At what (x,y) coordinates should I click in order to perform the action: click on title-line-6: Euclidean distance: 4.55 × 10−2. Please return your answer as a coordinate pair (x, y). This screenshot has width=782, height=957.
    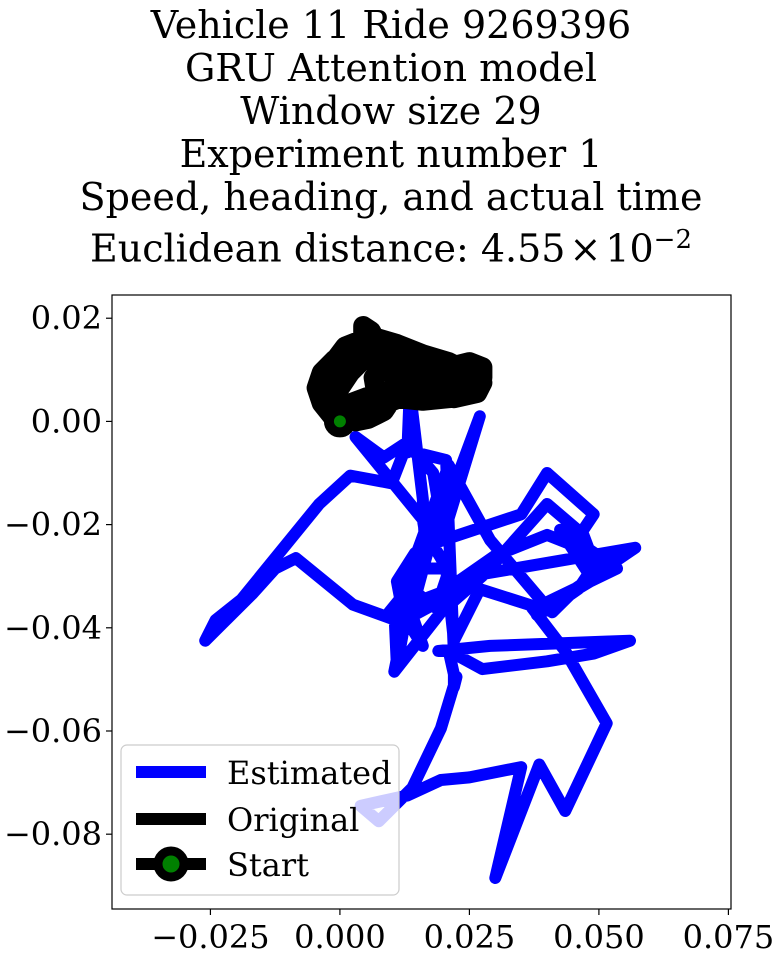
    Looking at the image, I should click on (391, 245).